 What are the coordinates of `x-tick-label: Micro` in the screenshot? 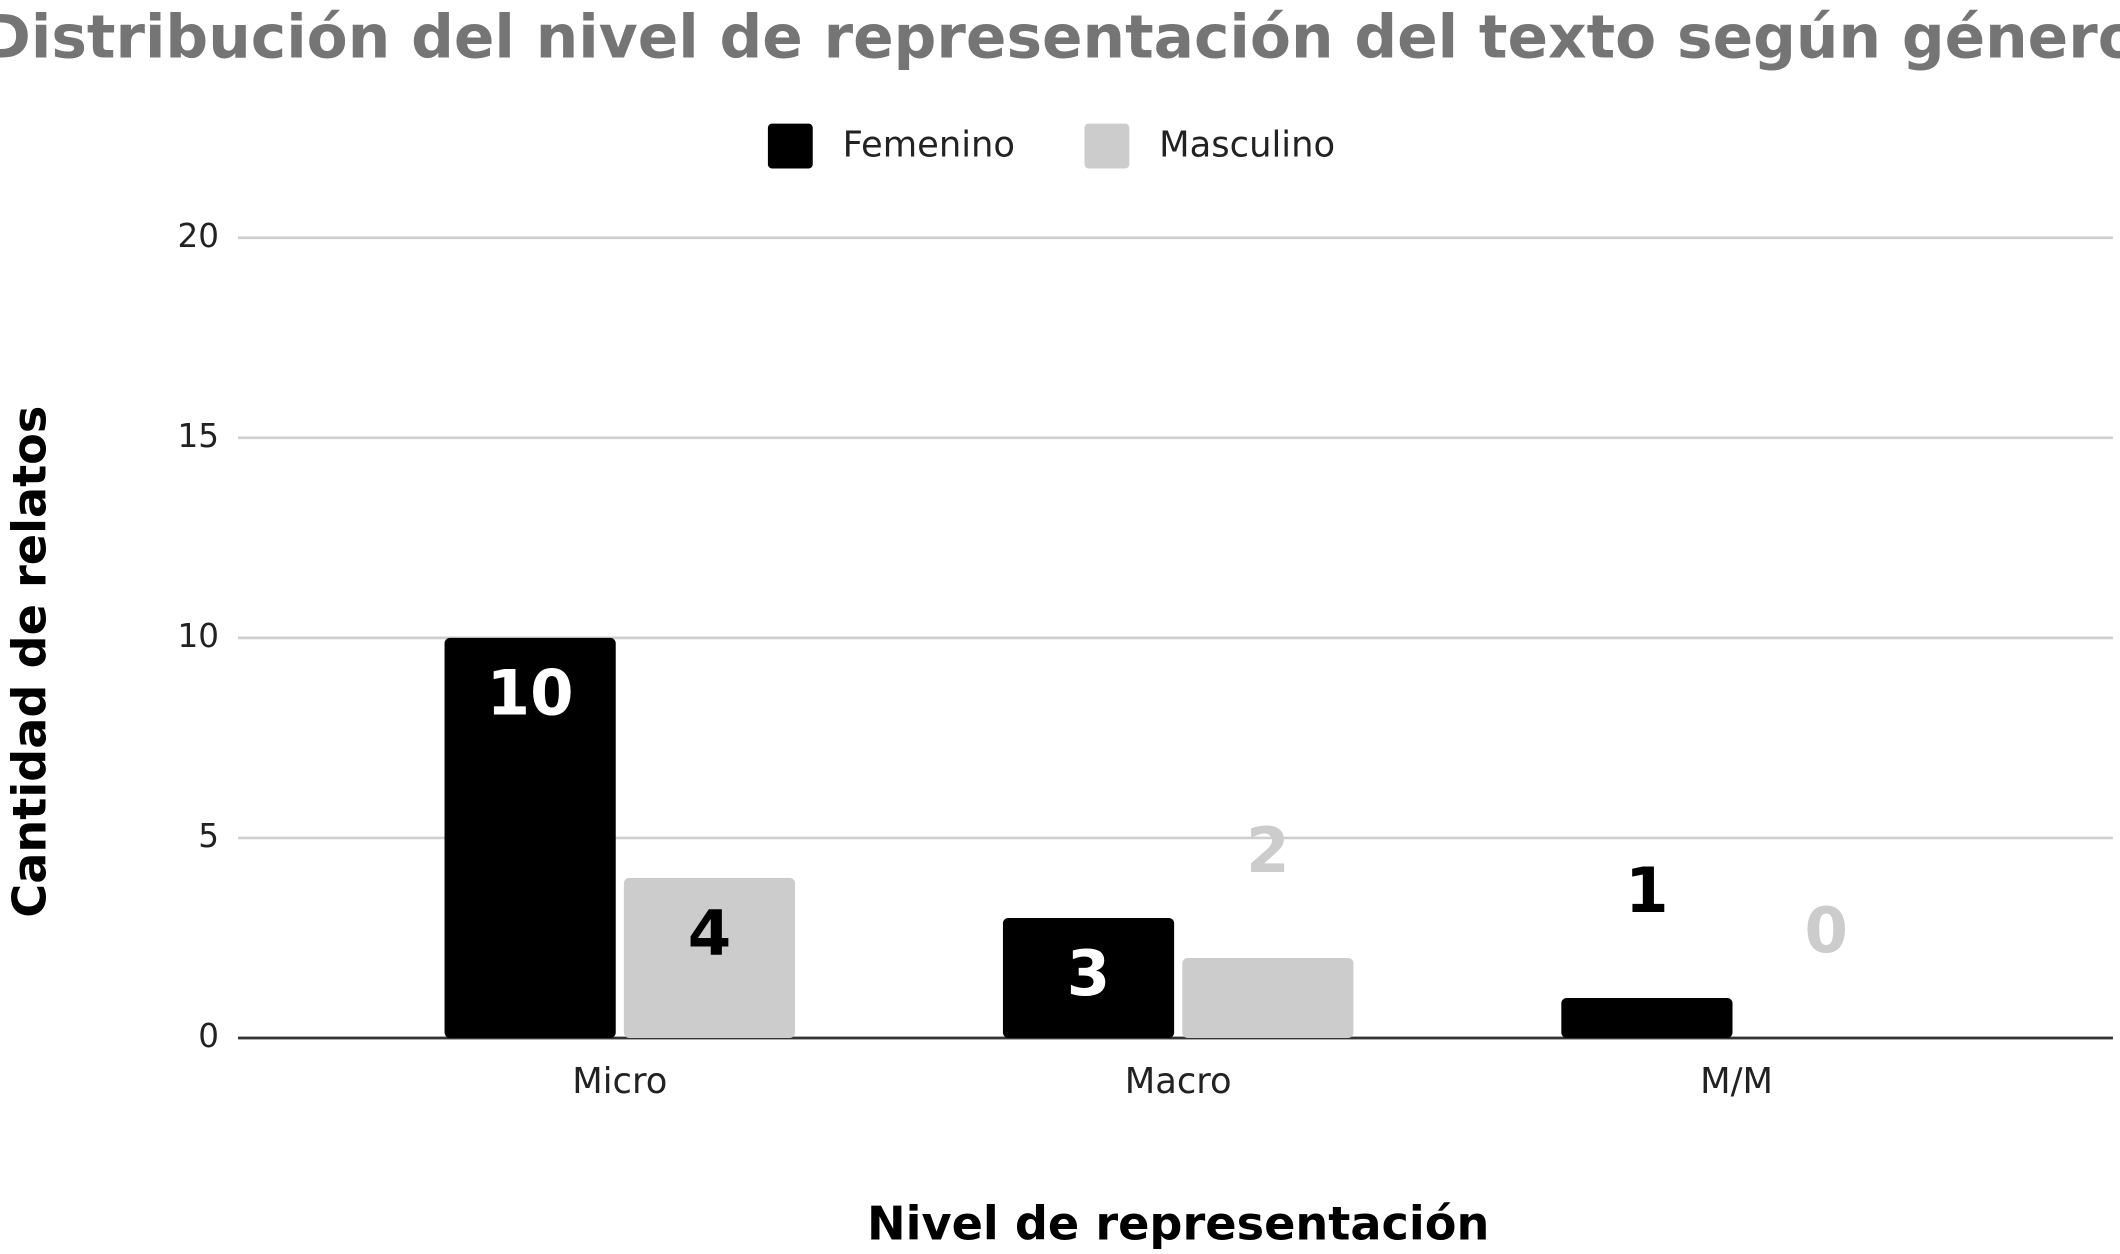 It's located at (619, 1081).